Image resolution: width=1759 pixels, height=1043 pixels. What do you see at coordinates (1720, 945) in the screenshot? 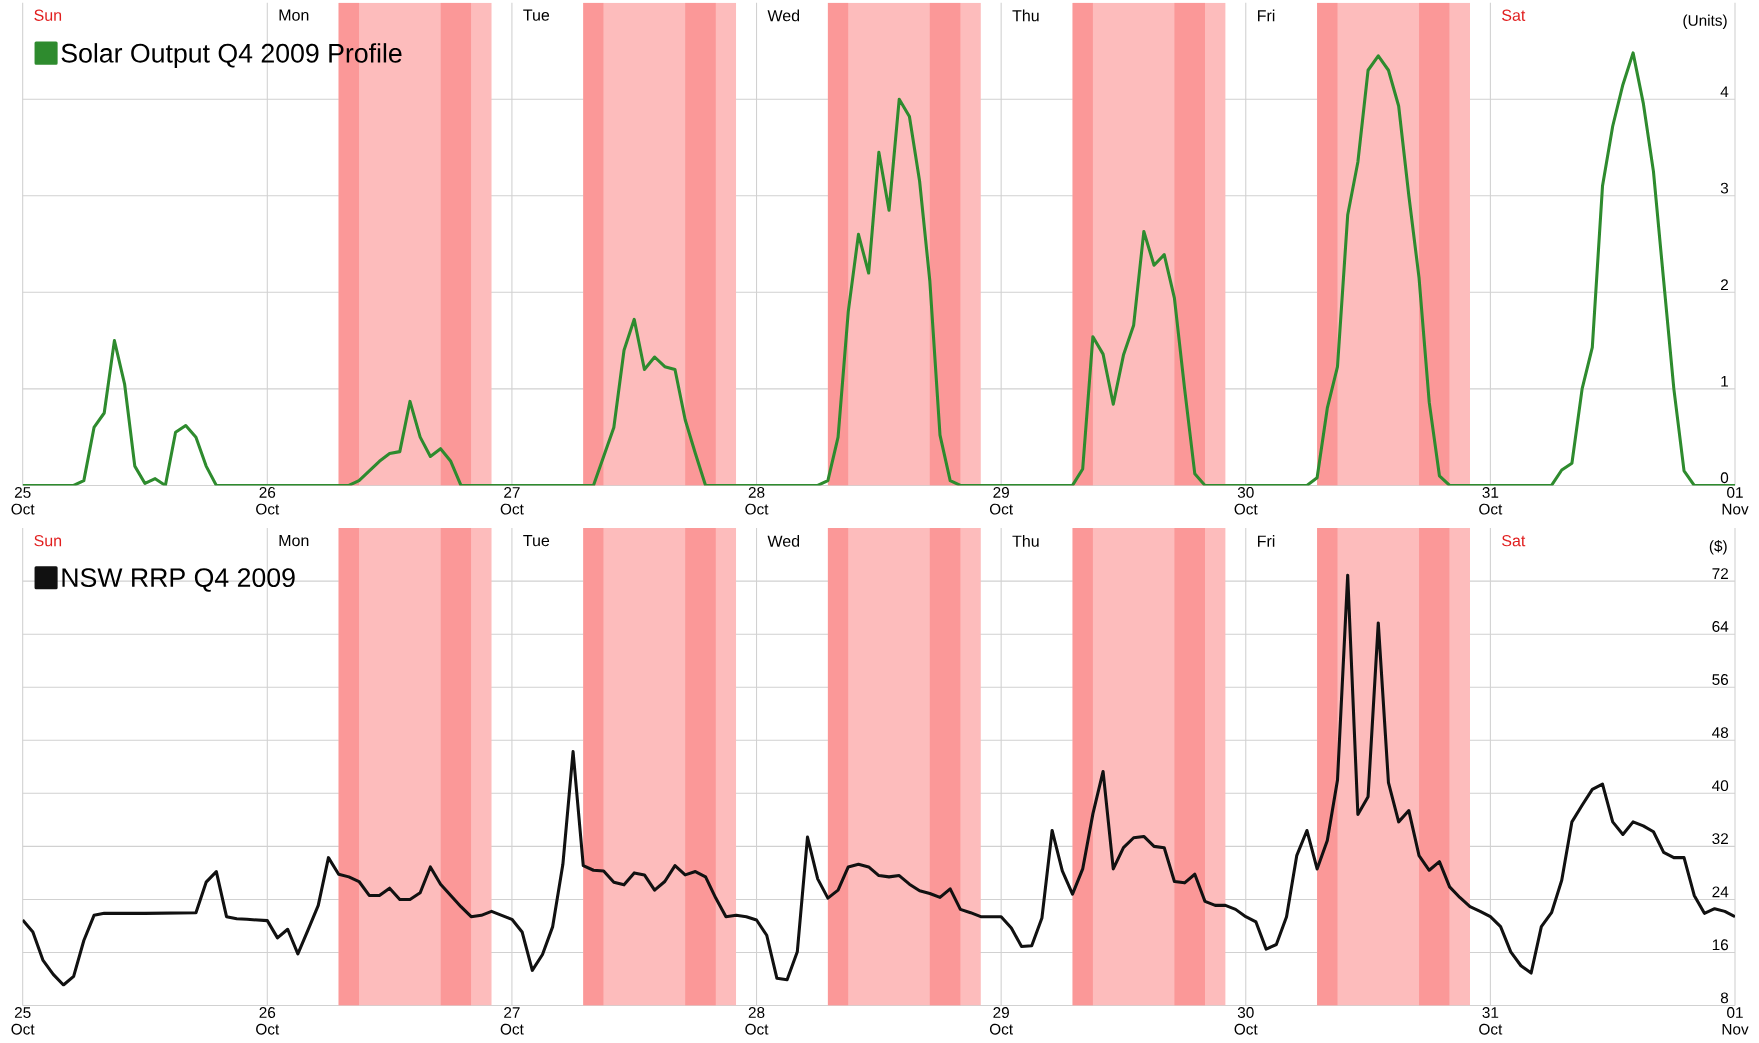
I see `y-tick-label: 16` at bounding box center [1720, 945].